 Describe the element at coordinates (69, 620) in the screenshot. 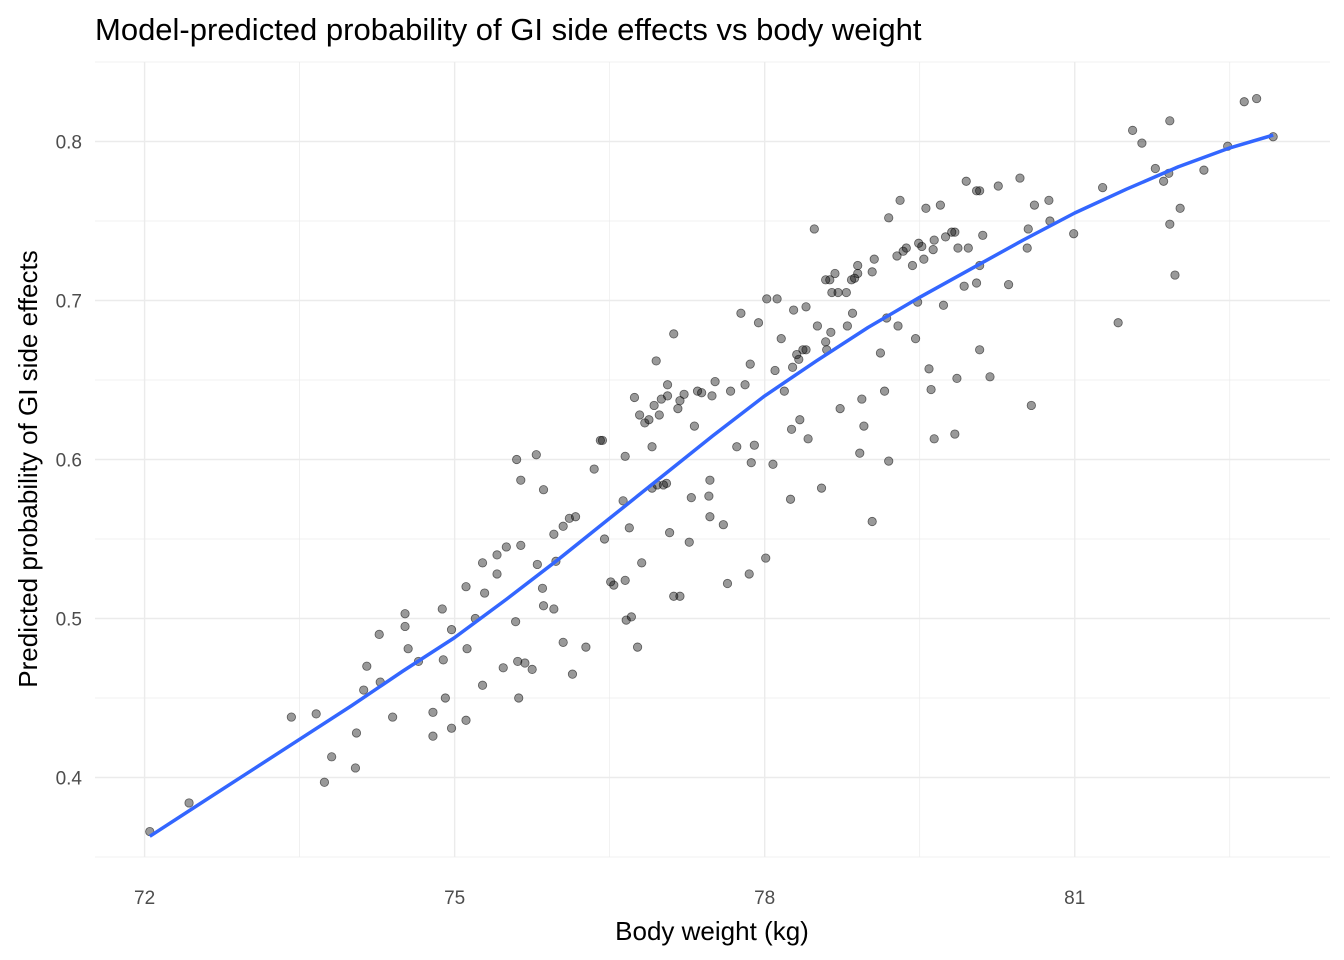

I see `y-tick-label: 0.5` at that location.